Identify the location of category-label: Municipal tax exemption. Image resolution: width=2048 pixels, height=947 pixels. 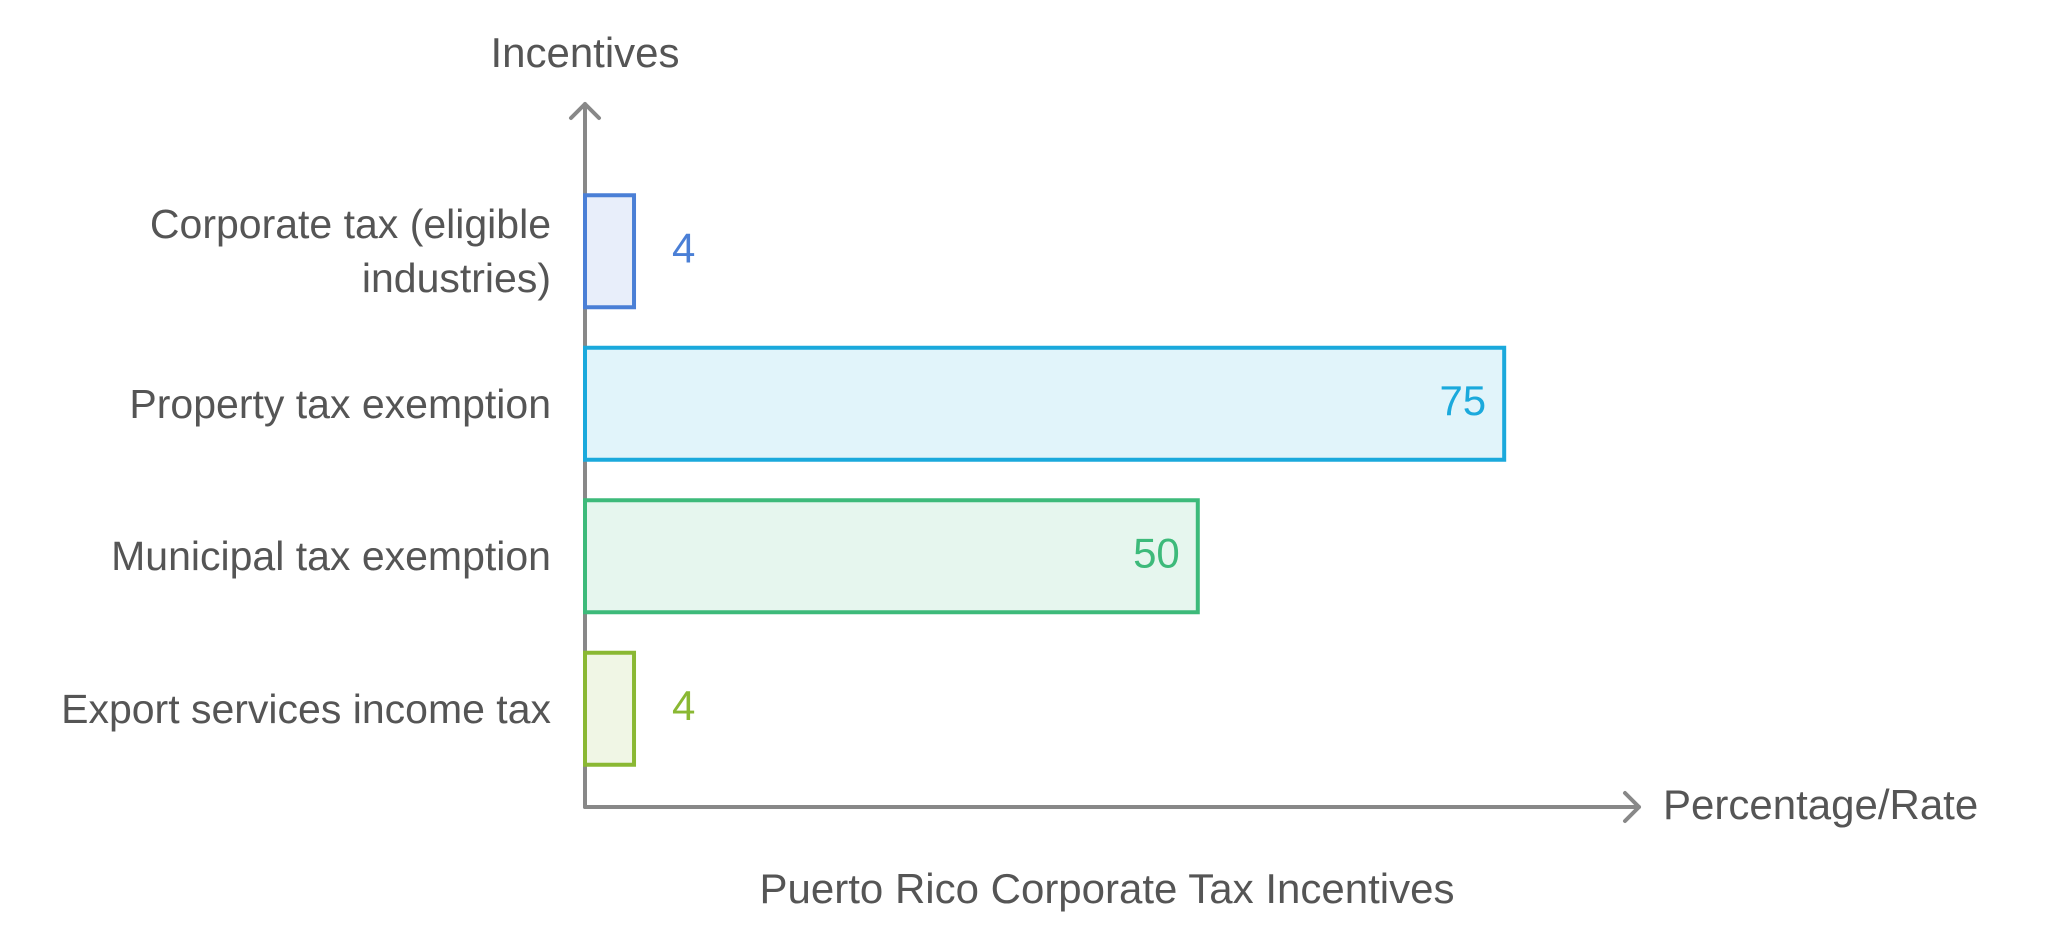
(331, 556).